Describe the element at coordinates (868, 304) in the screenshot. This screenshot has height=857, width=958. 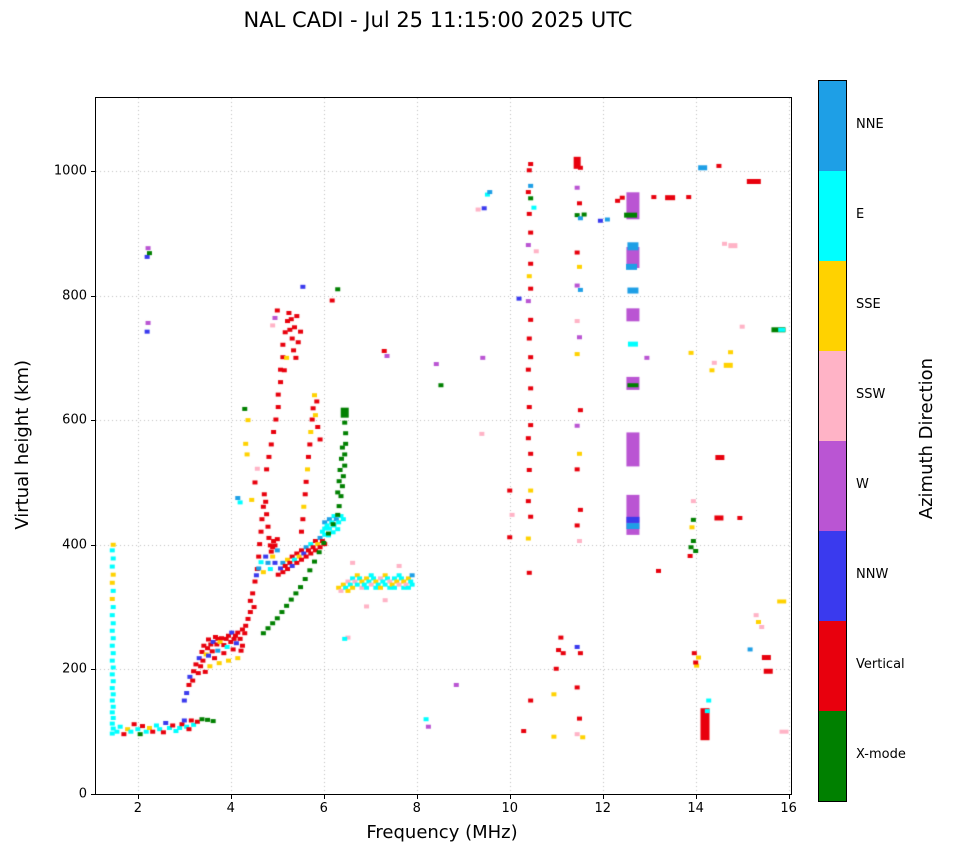
I see `colorbar-segment-label: SSE` at that location.